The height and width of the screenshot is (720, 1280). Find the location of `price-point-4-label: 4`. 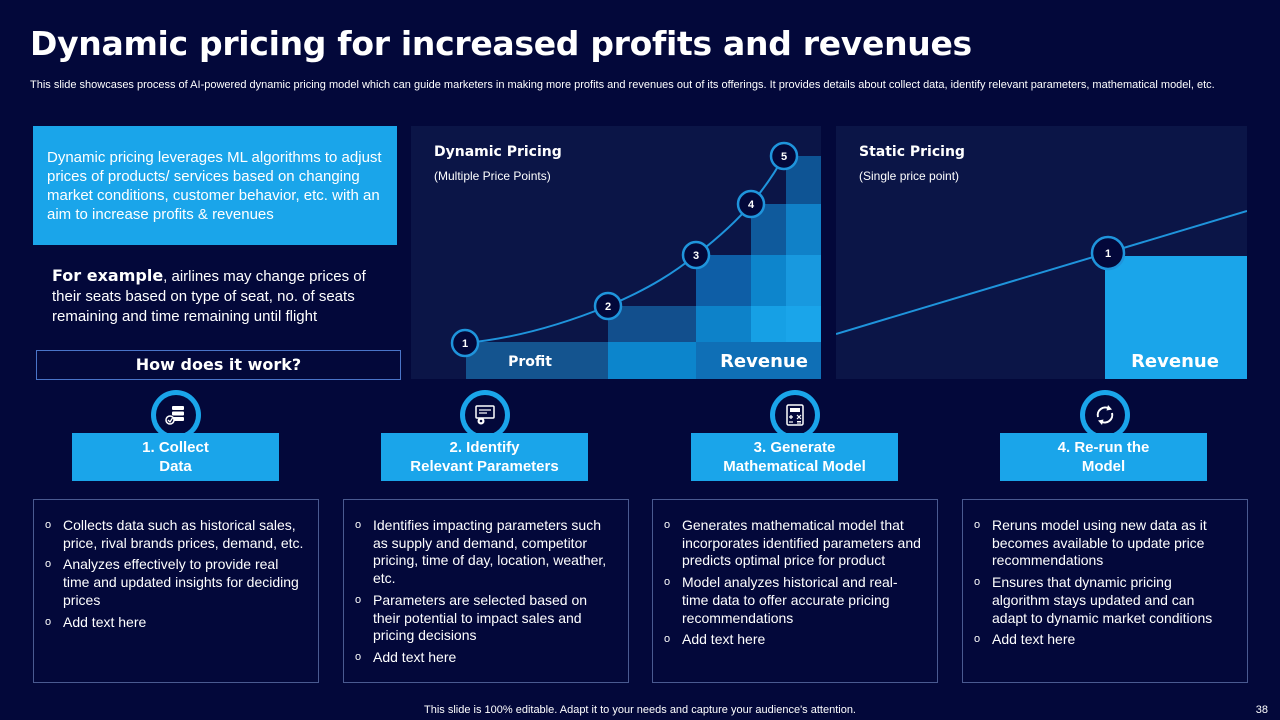

price-point-4-label: 4 is located at coordinates (751, 205).